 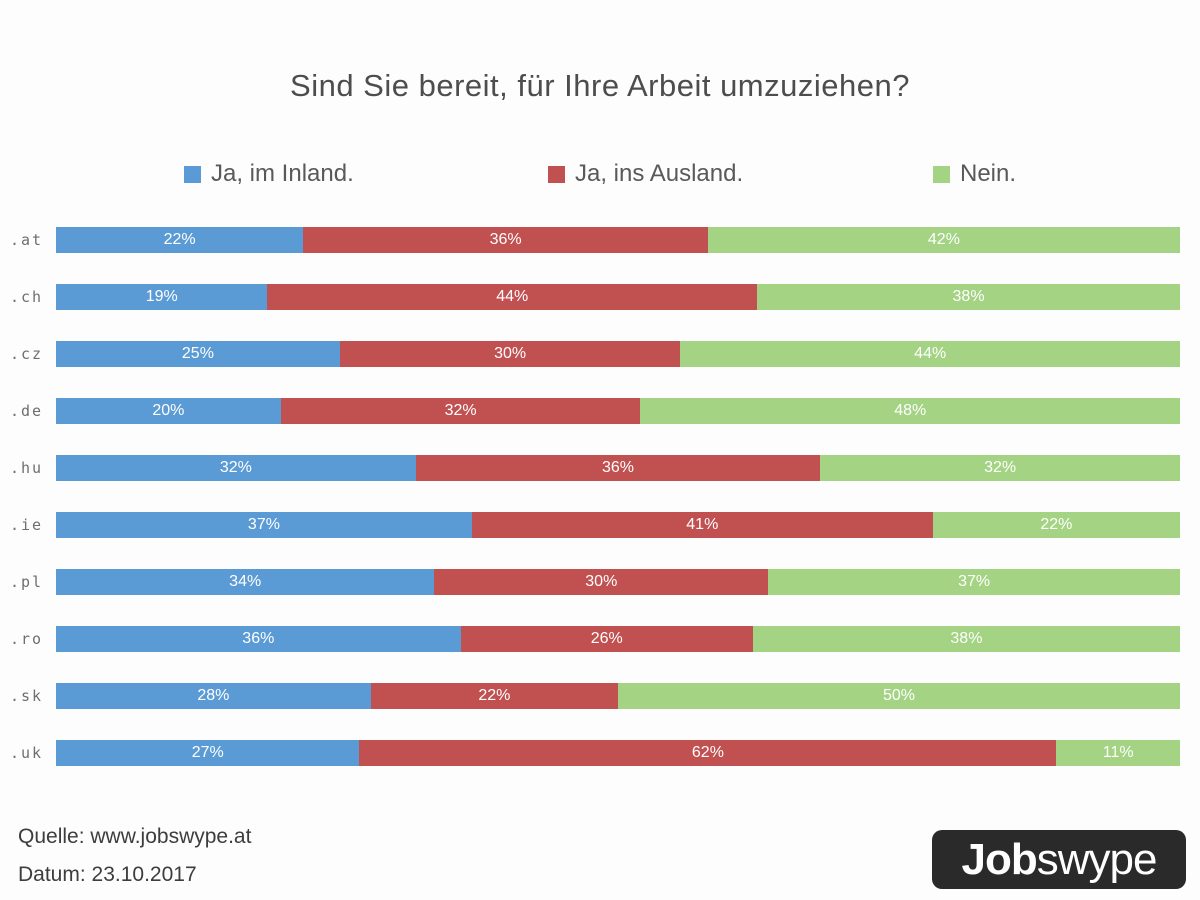 I want to click on category-label: .pl, so click(x=27, y=582).